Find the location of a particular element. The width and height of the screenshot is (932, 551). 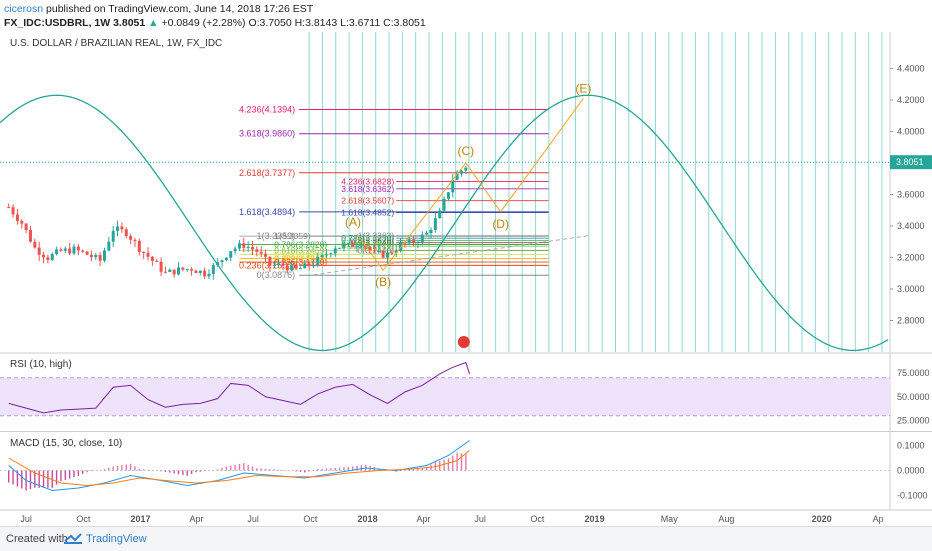

tradingview-brand-link: TradingView is located at coordinates (116, 539).